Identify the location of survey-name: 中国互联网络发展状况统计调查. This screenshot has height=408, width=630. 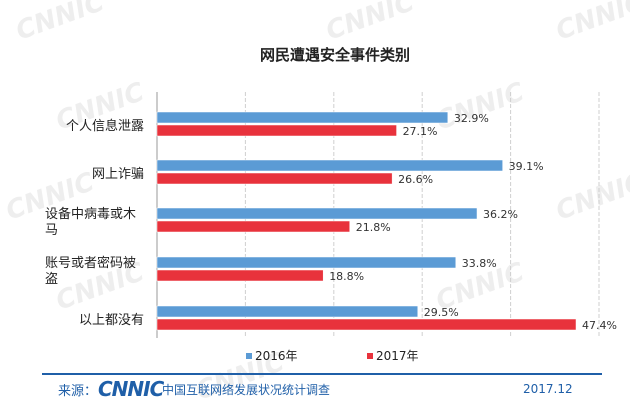
(246, 389).